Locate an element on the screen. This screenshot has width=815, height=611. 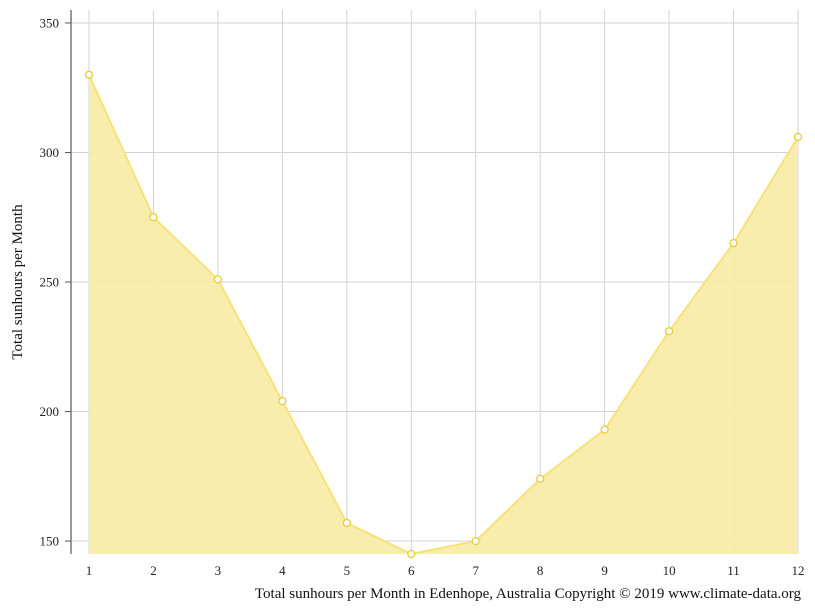
x-tick-label: 7 is located at coordinates (475, 570).